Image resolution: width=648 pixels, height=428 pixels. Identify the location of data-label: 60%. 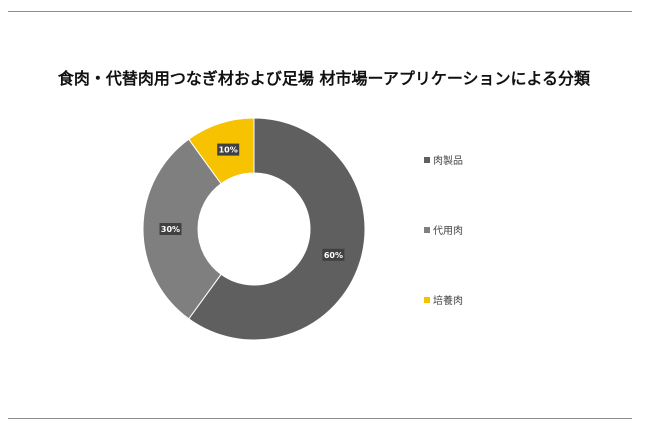
(333, 255).